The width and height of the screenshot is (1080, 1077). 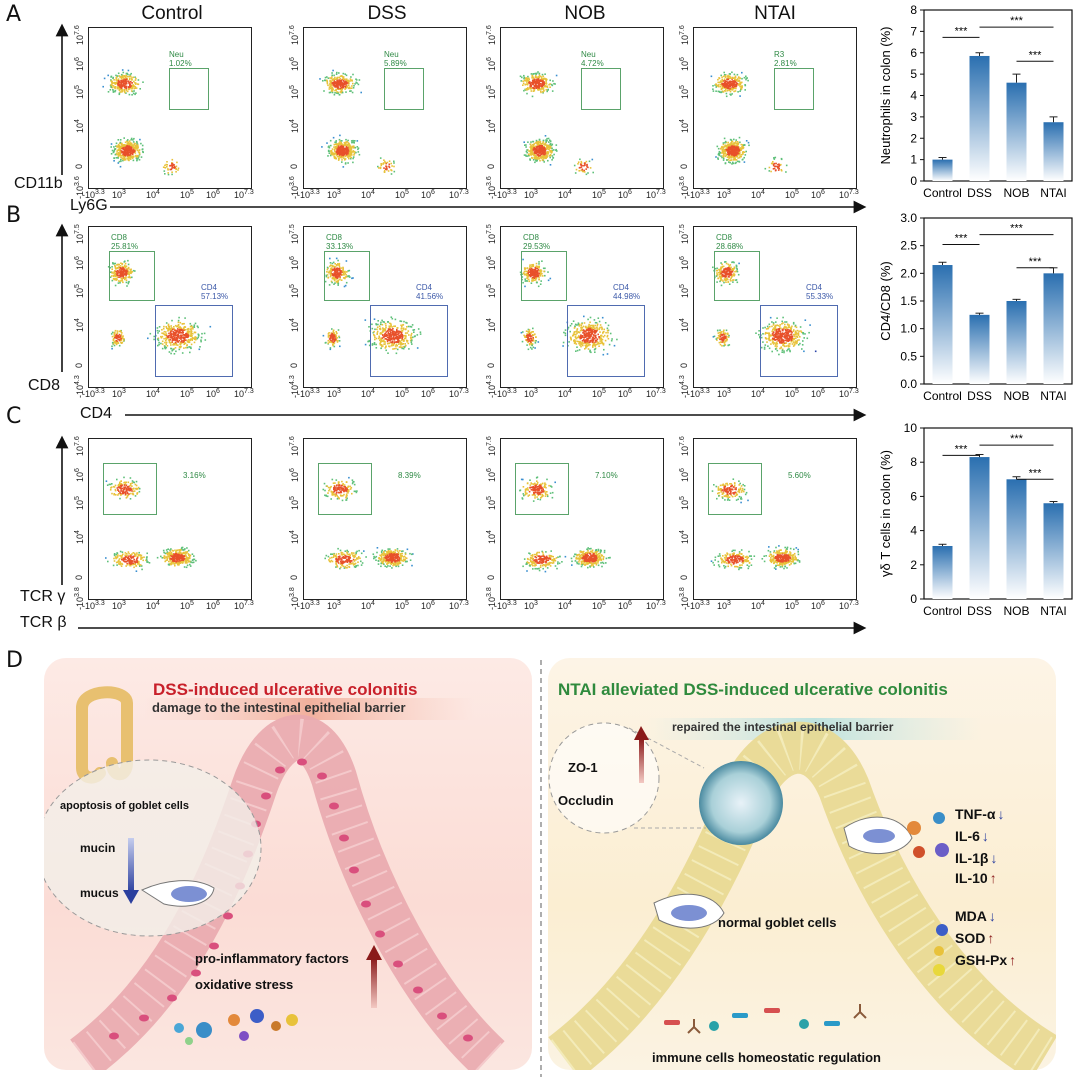 I want to click on flow-plot-a-nob: Neu 4.72%, so click(x=582, y=108).